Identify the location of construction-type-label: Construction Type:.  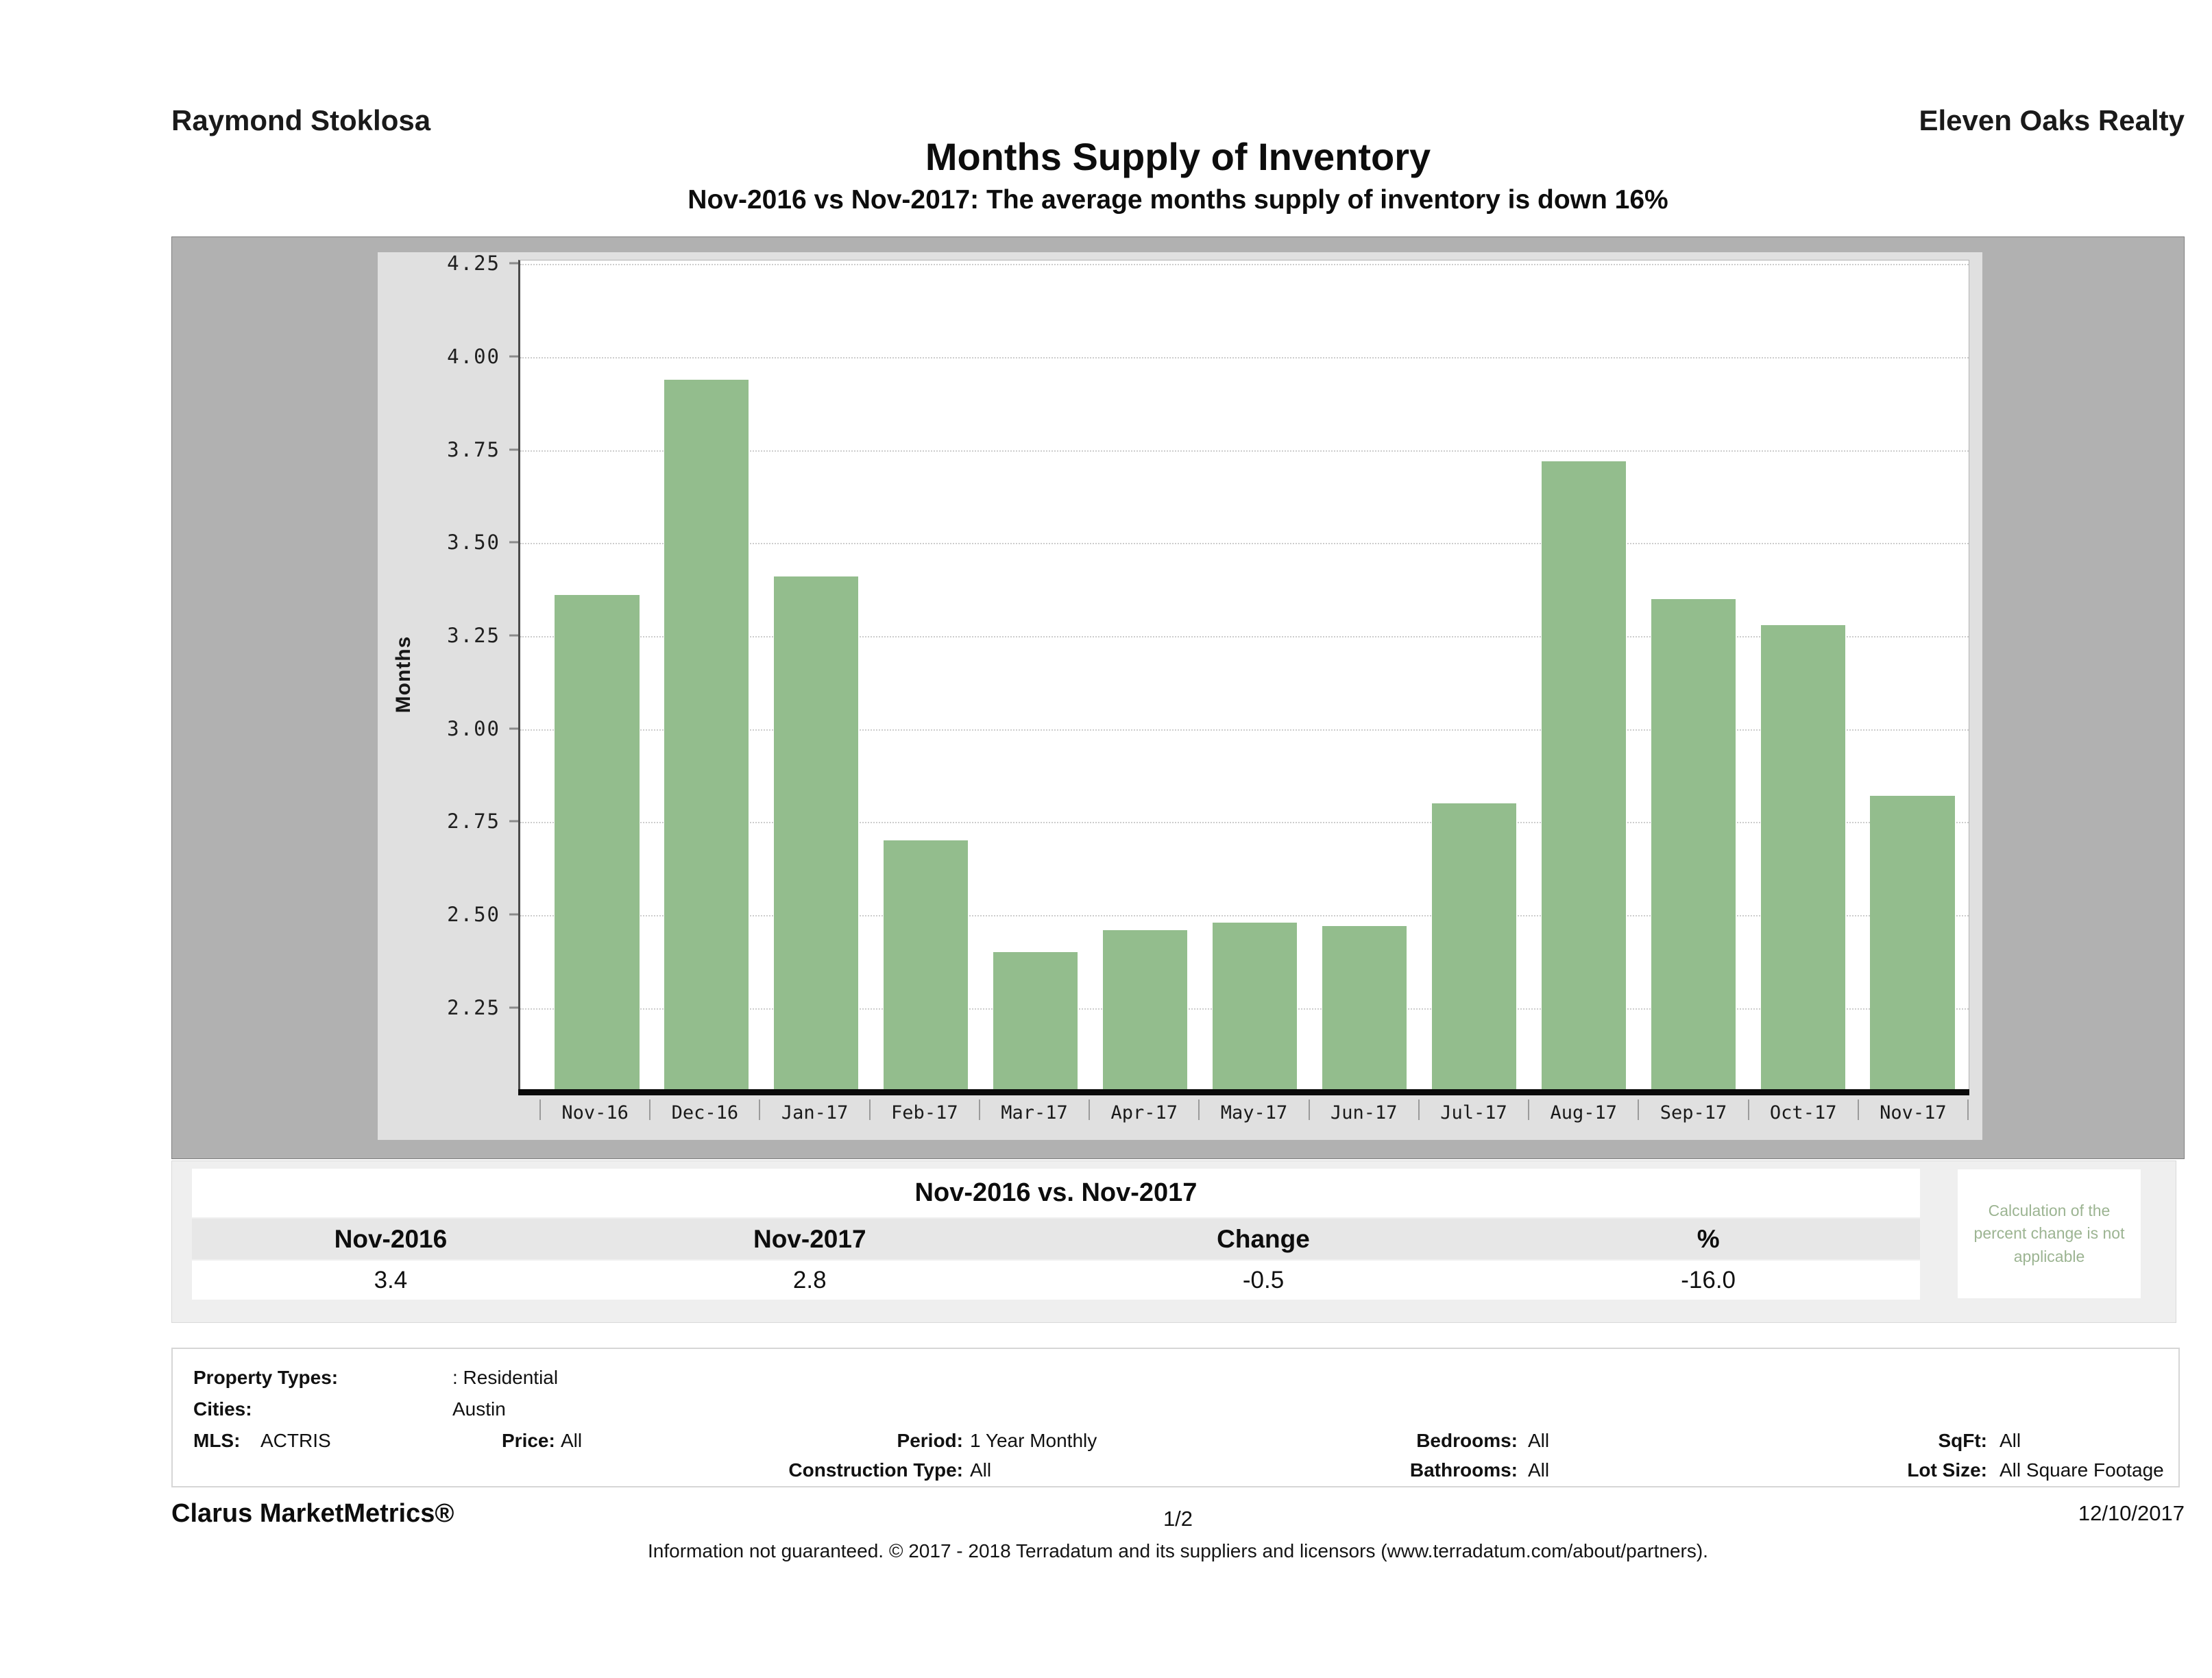
(876, 1470).